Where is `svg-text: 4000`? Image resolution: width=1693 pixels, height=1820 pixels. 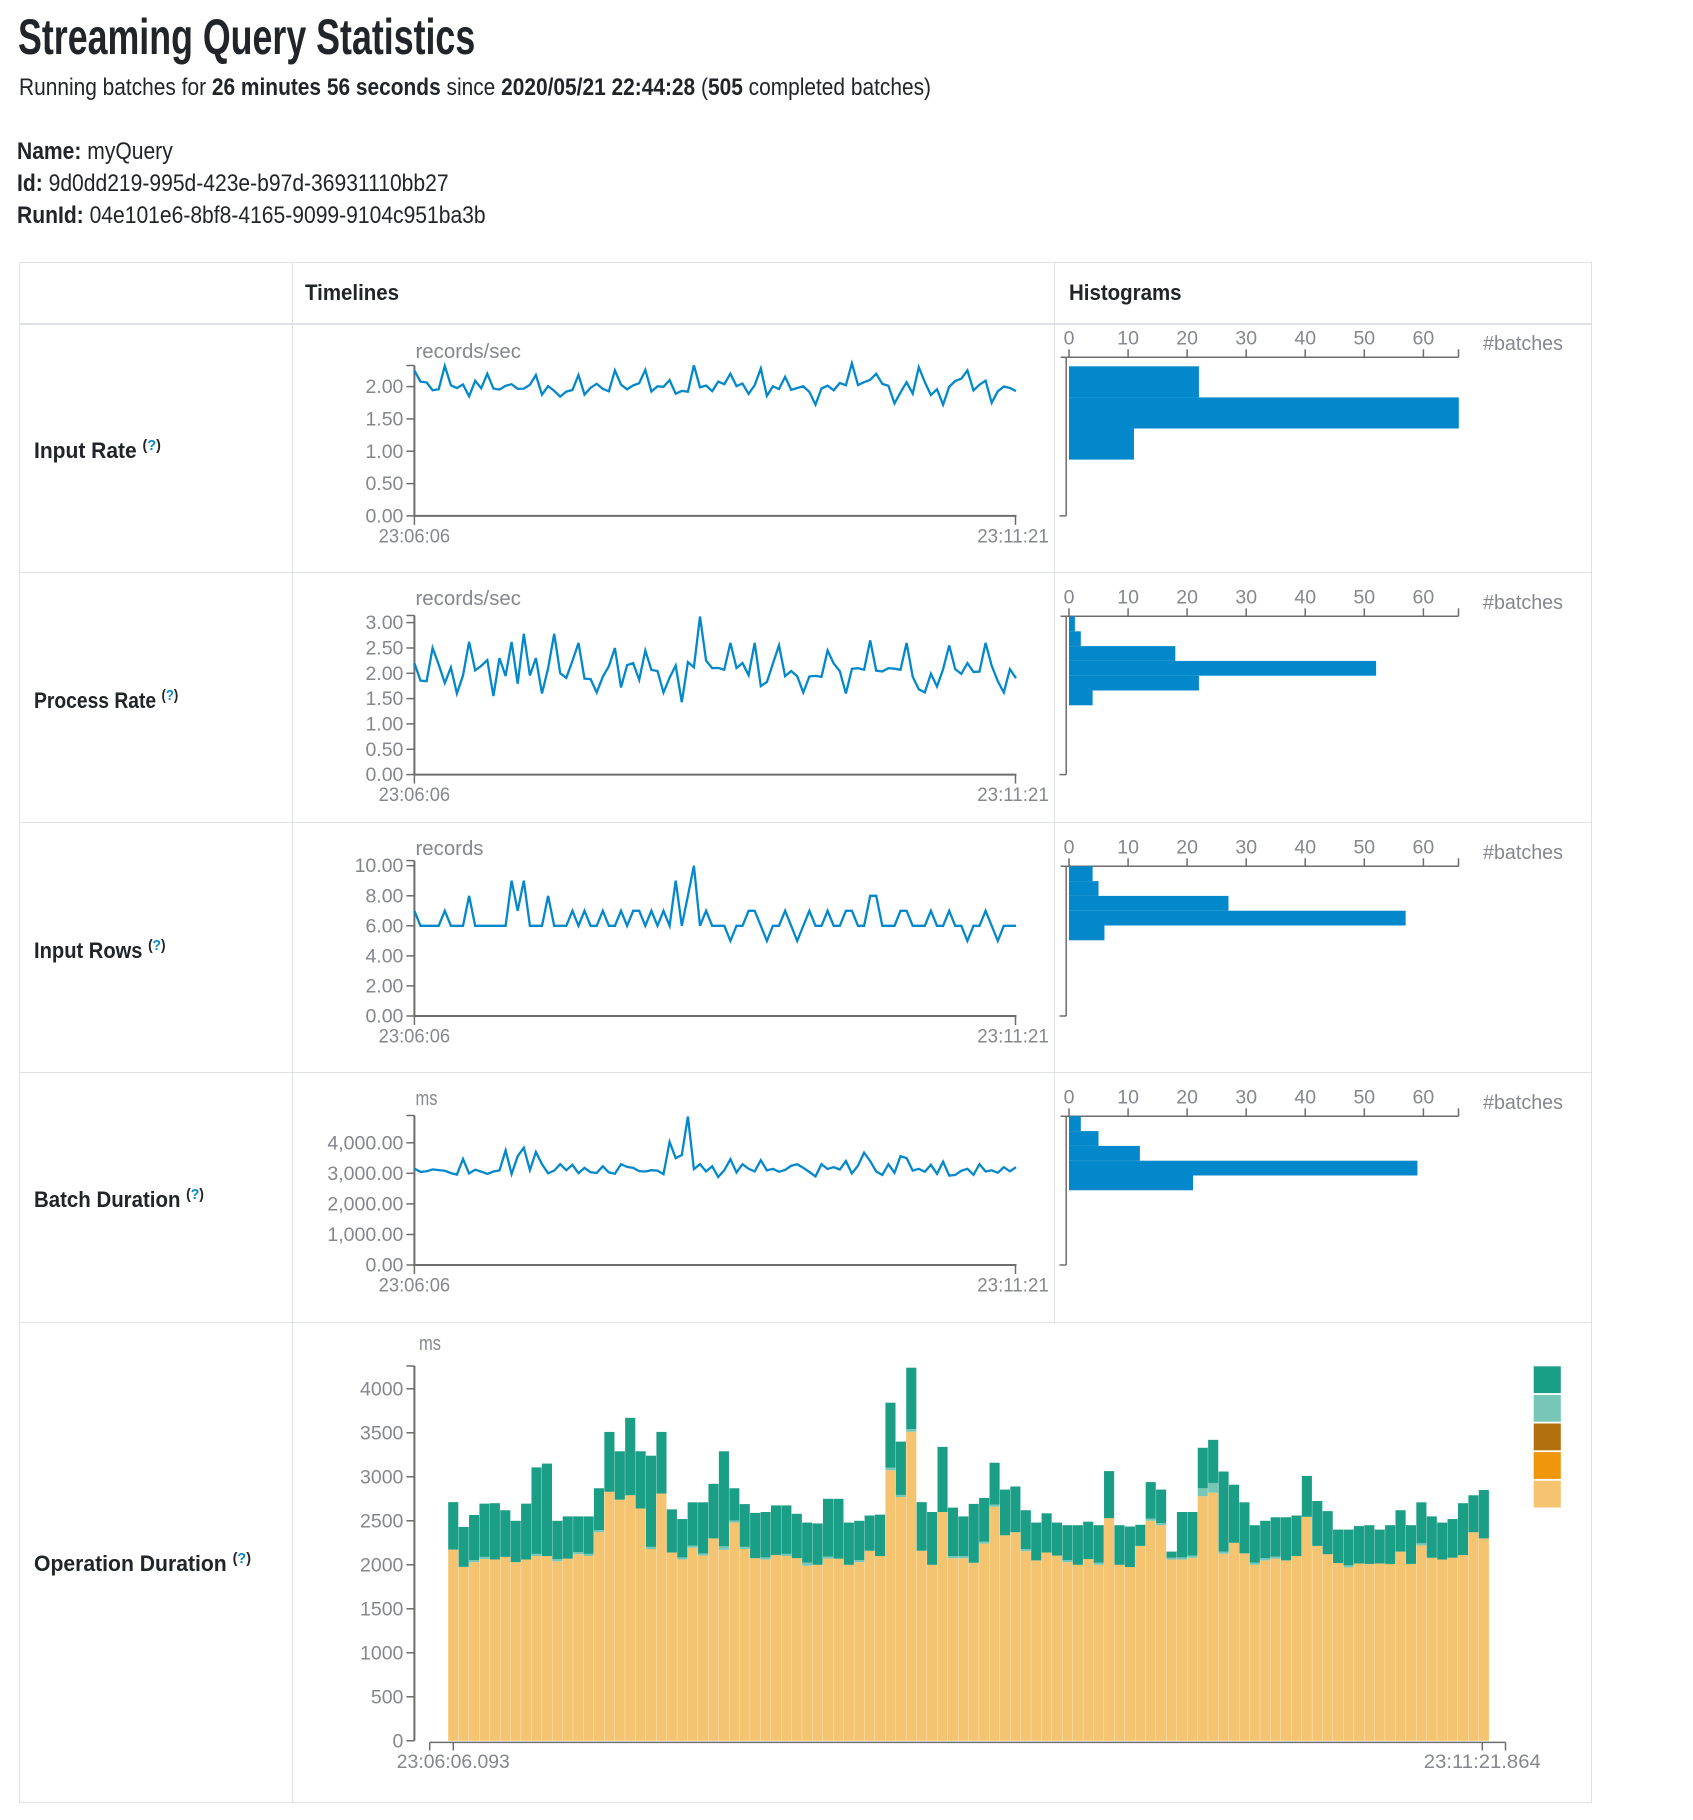
svg-text: 4000 is located at coordinates (382, 1389).